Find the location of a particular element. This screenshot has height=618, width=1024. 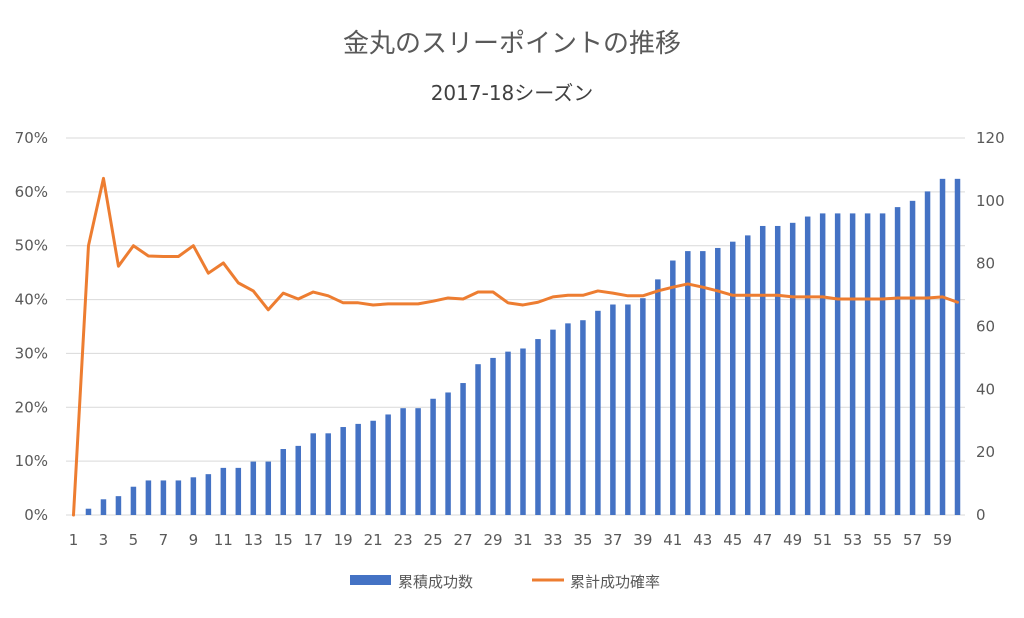

x-axis-tick-label: 17 is located at coordinates (313, 540).